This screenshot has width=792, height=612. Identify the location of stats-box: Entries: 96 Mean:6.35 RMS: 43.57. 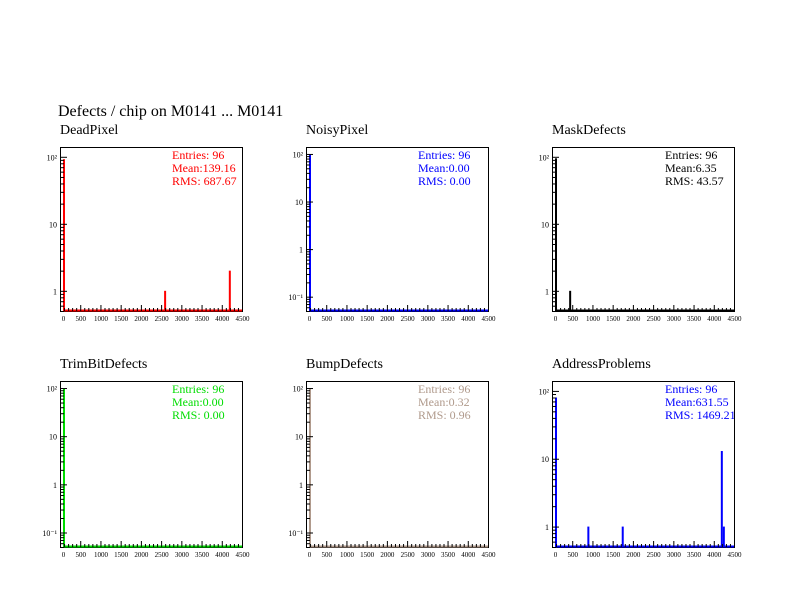
(694, 168).